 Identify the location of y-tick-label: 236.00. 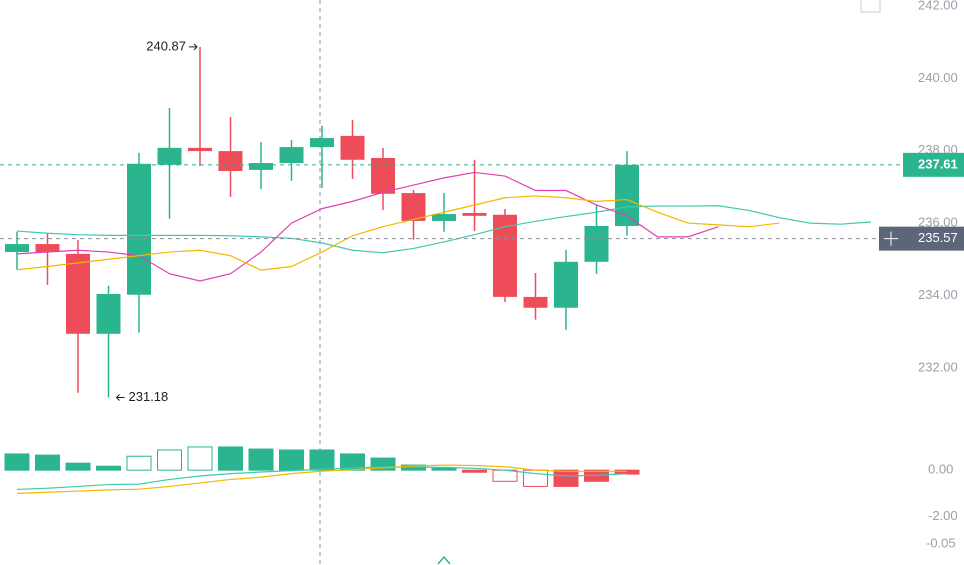
(938, 222).